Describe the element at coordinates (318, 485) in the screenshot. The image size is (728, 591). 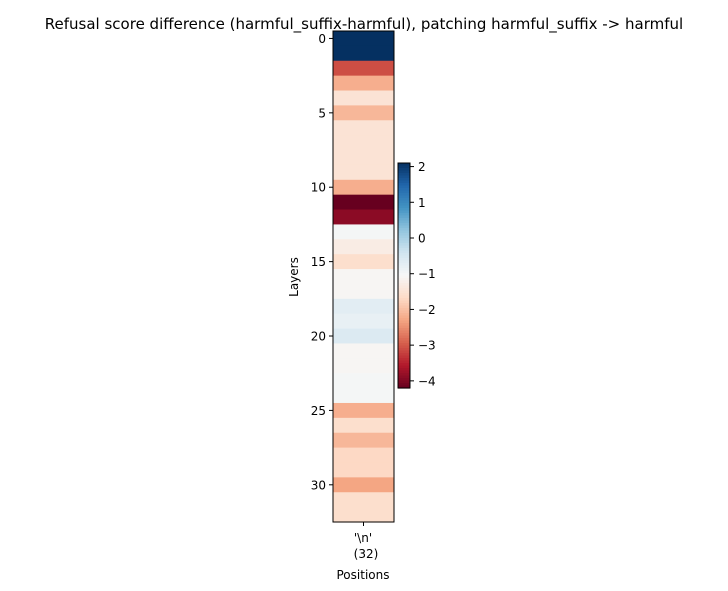
I see `y-tick-label: 30` at that location.